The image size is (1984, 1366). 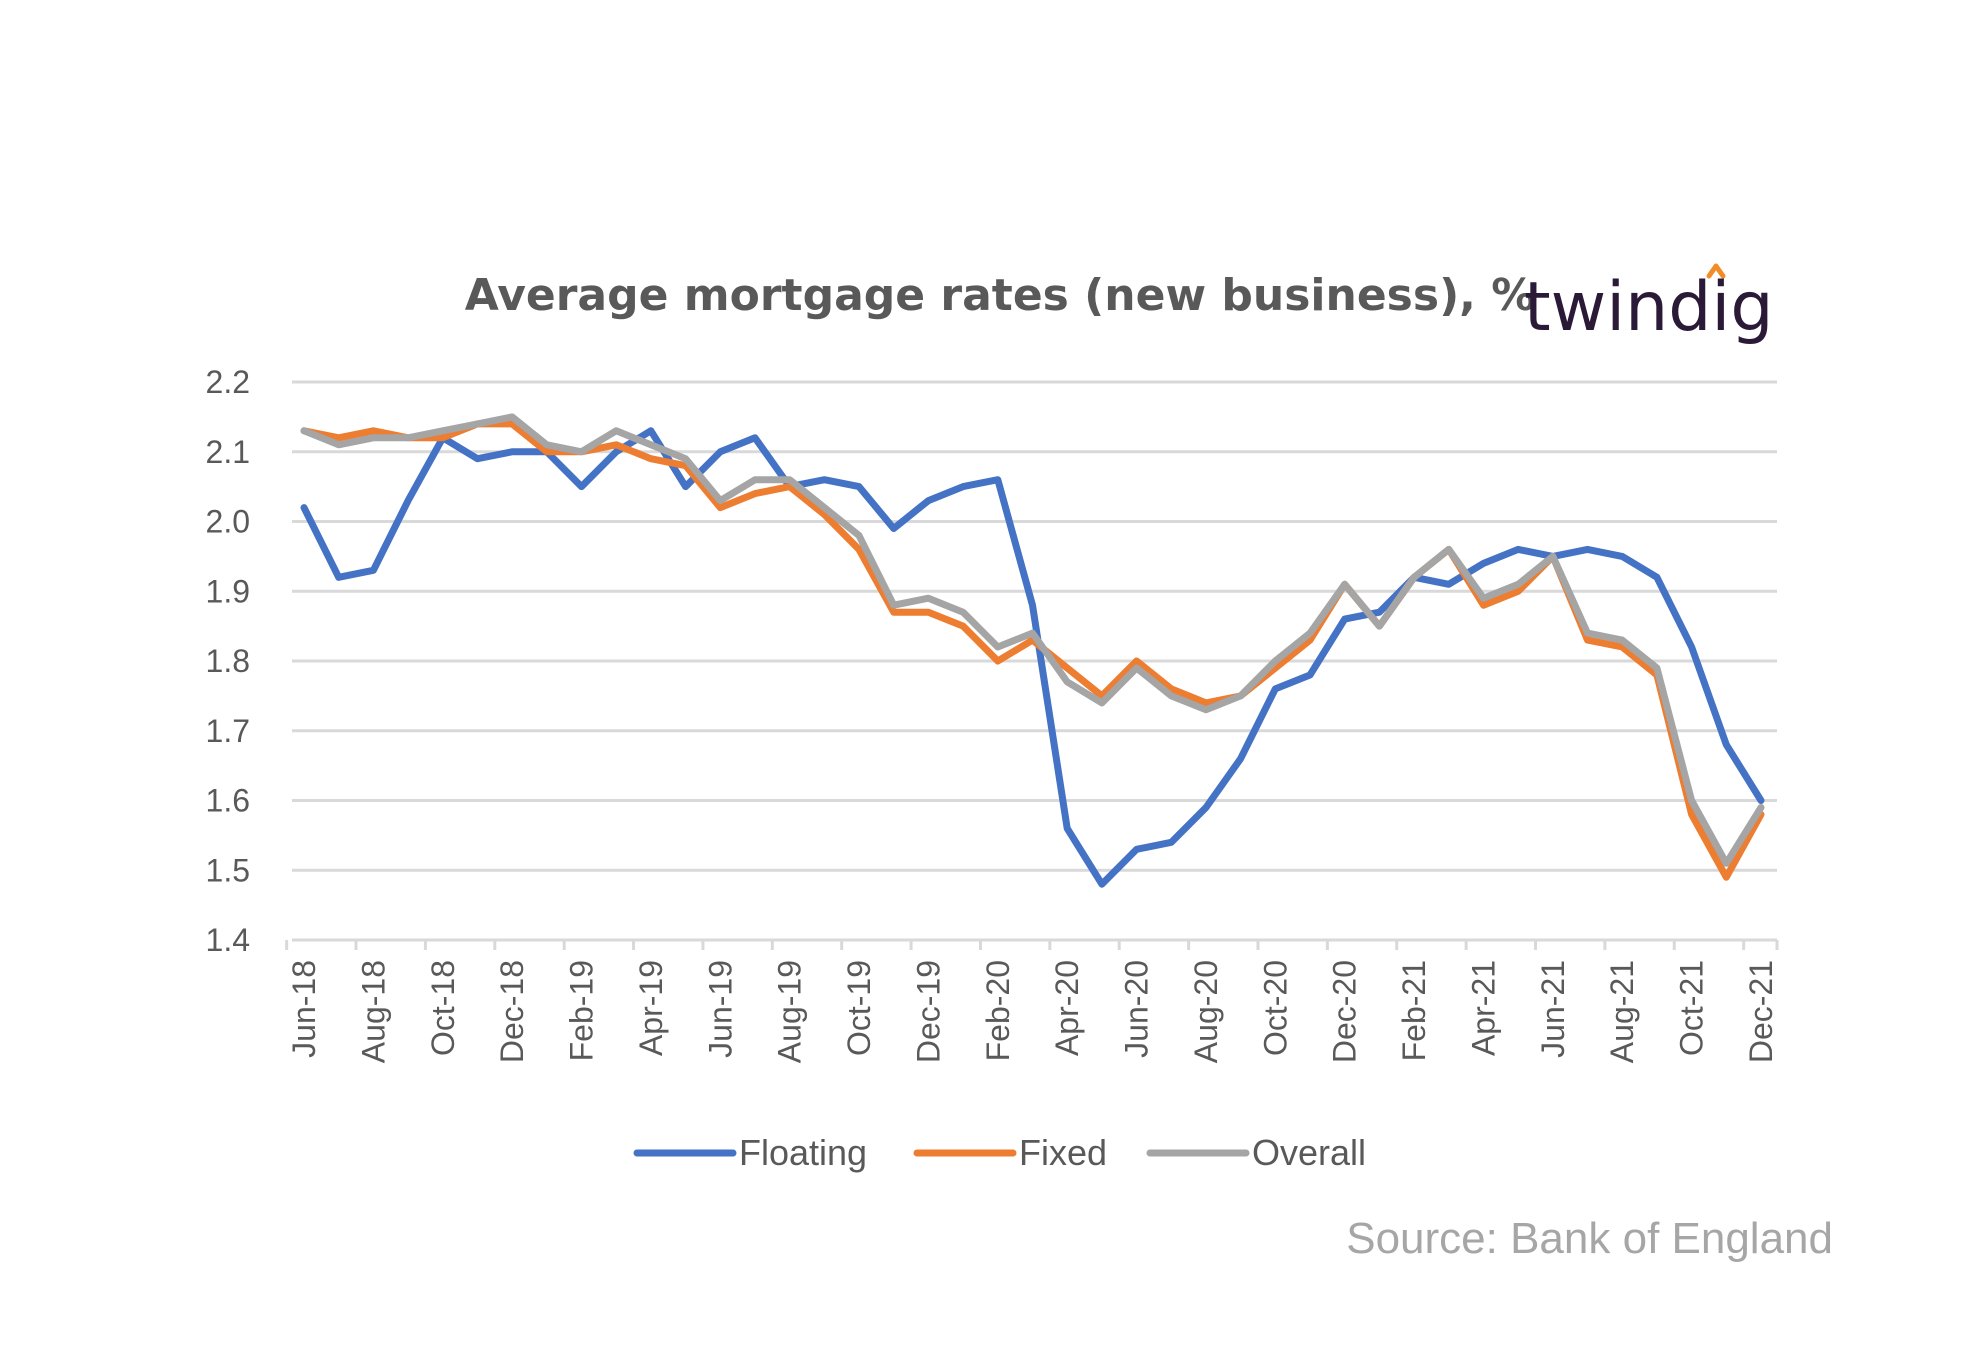 What do you see at coordinates (304, 1009) in the screenshot?
I see `x-tick-label: Jun-18` at bounding box center [304, 1009].